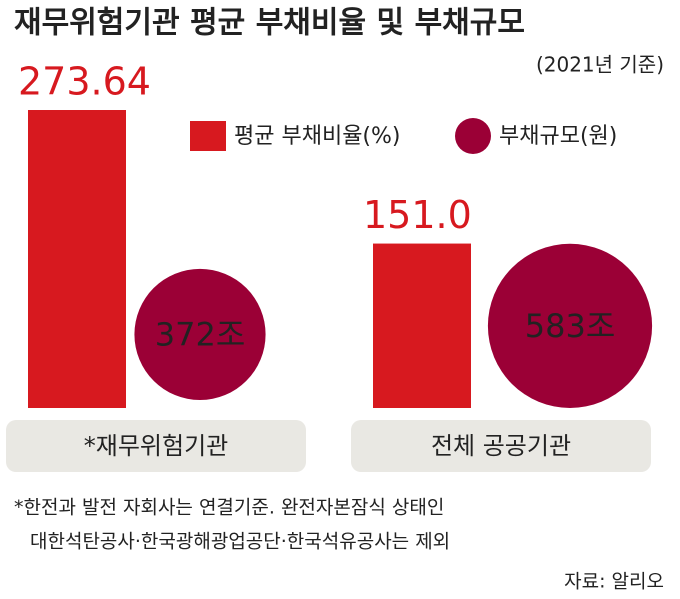 This screenshot has width=680, height=599. Describe the element at coordinates (558, 136) in the screenshot. I see `legend-label: 부채규모(원)` at that location.